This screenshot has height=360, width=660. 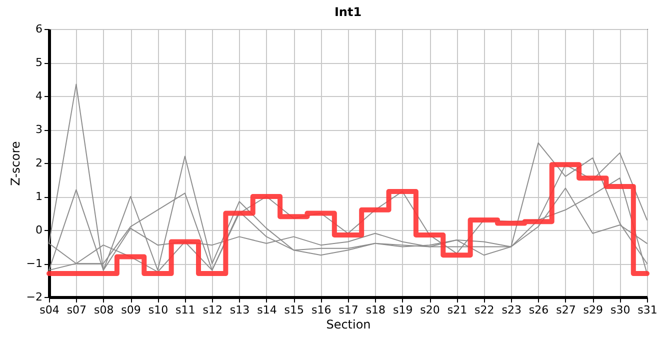 I want to click on x-tick-label: s21, so click(x=457, y=310).